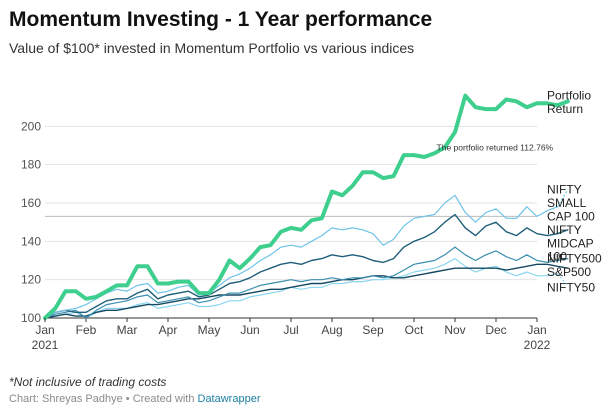 This screenshot has width=602, height=409. What do you see at coordinates (31, 280) in the screenshot?
I see `y-tick-label-120: 120` at bounding box center [31, 280].